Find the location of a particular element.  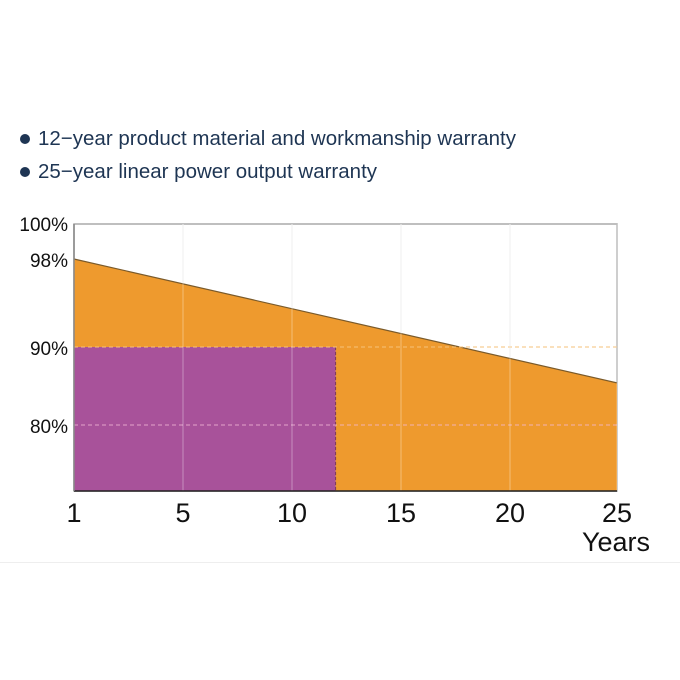

x-tick-label: 15 is located at coordinates (401, 513).